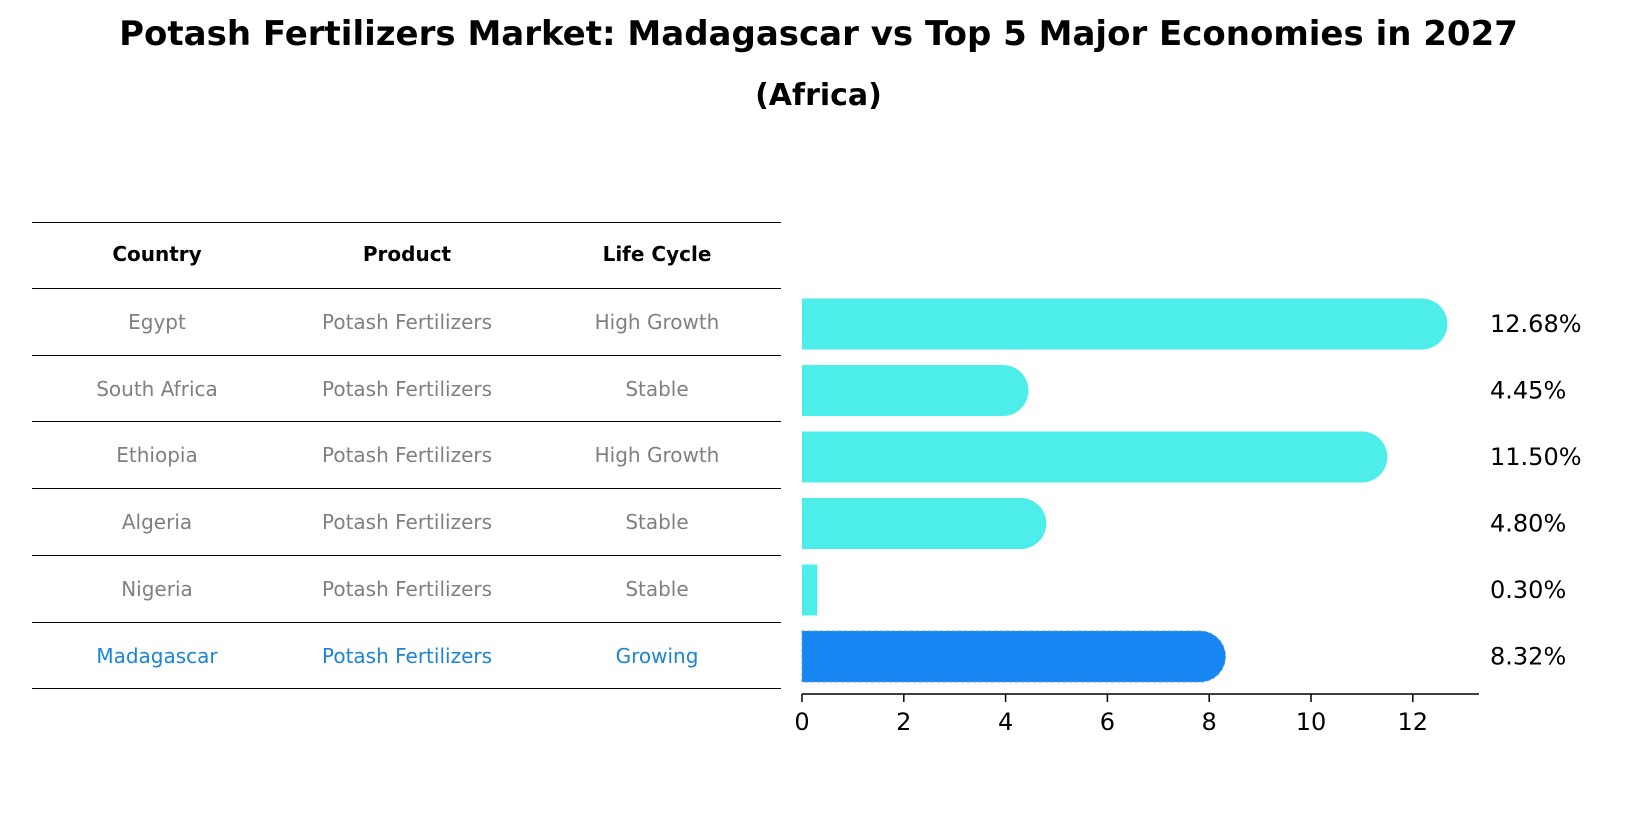 The image size is (1637, 823). Describe the element at coordinates (407, 656) in the screenshot. I see `row-product-highlight: Potash Fertilizers` at that location.